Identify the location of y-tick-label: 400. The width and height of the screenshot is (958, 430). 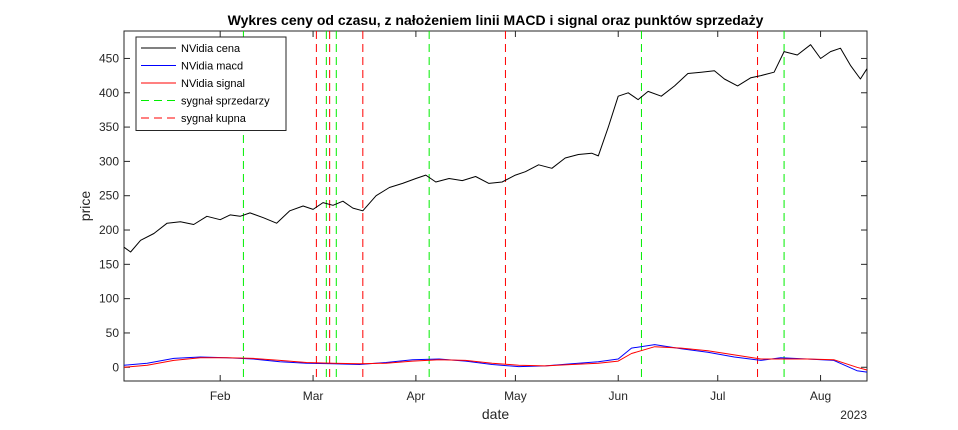
(109, 93).